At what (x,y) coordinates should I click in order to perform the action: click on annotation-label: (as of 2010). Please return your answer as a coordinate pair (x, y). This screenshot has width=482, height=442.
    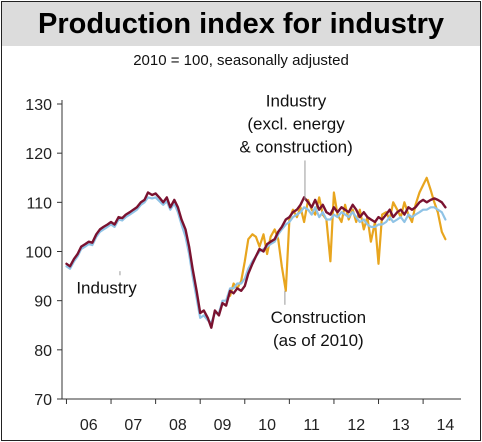
    Looking at the image, I should click on (318, 340).